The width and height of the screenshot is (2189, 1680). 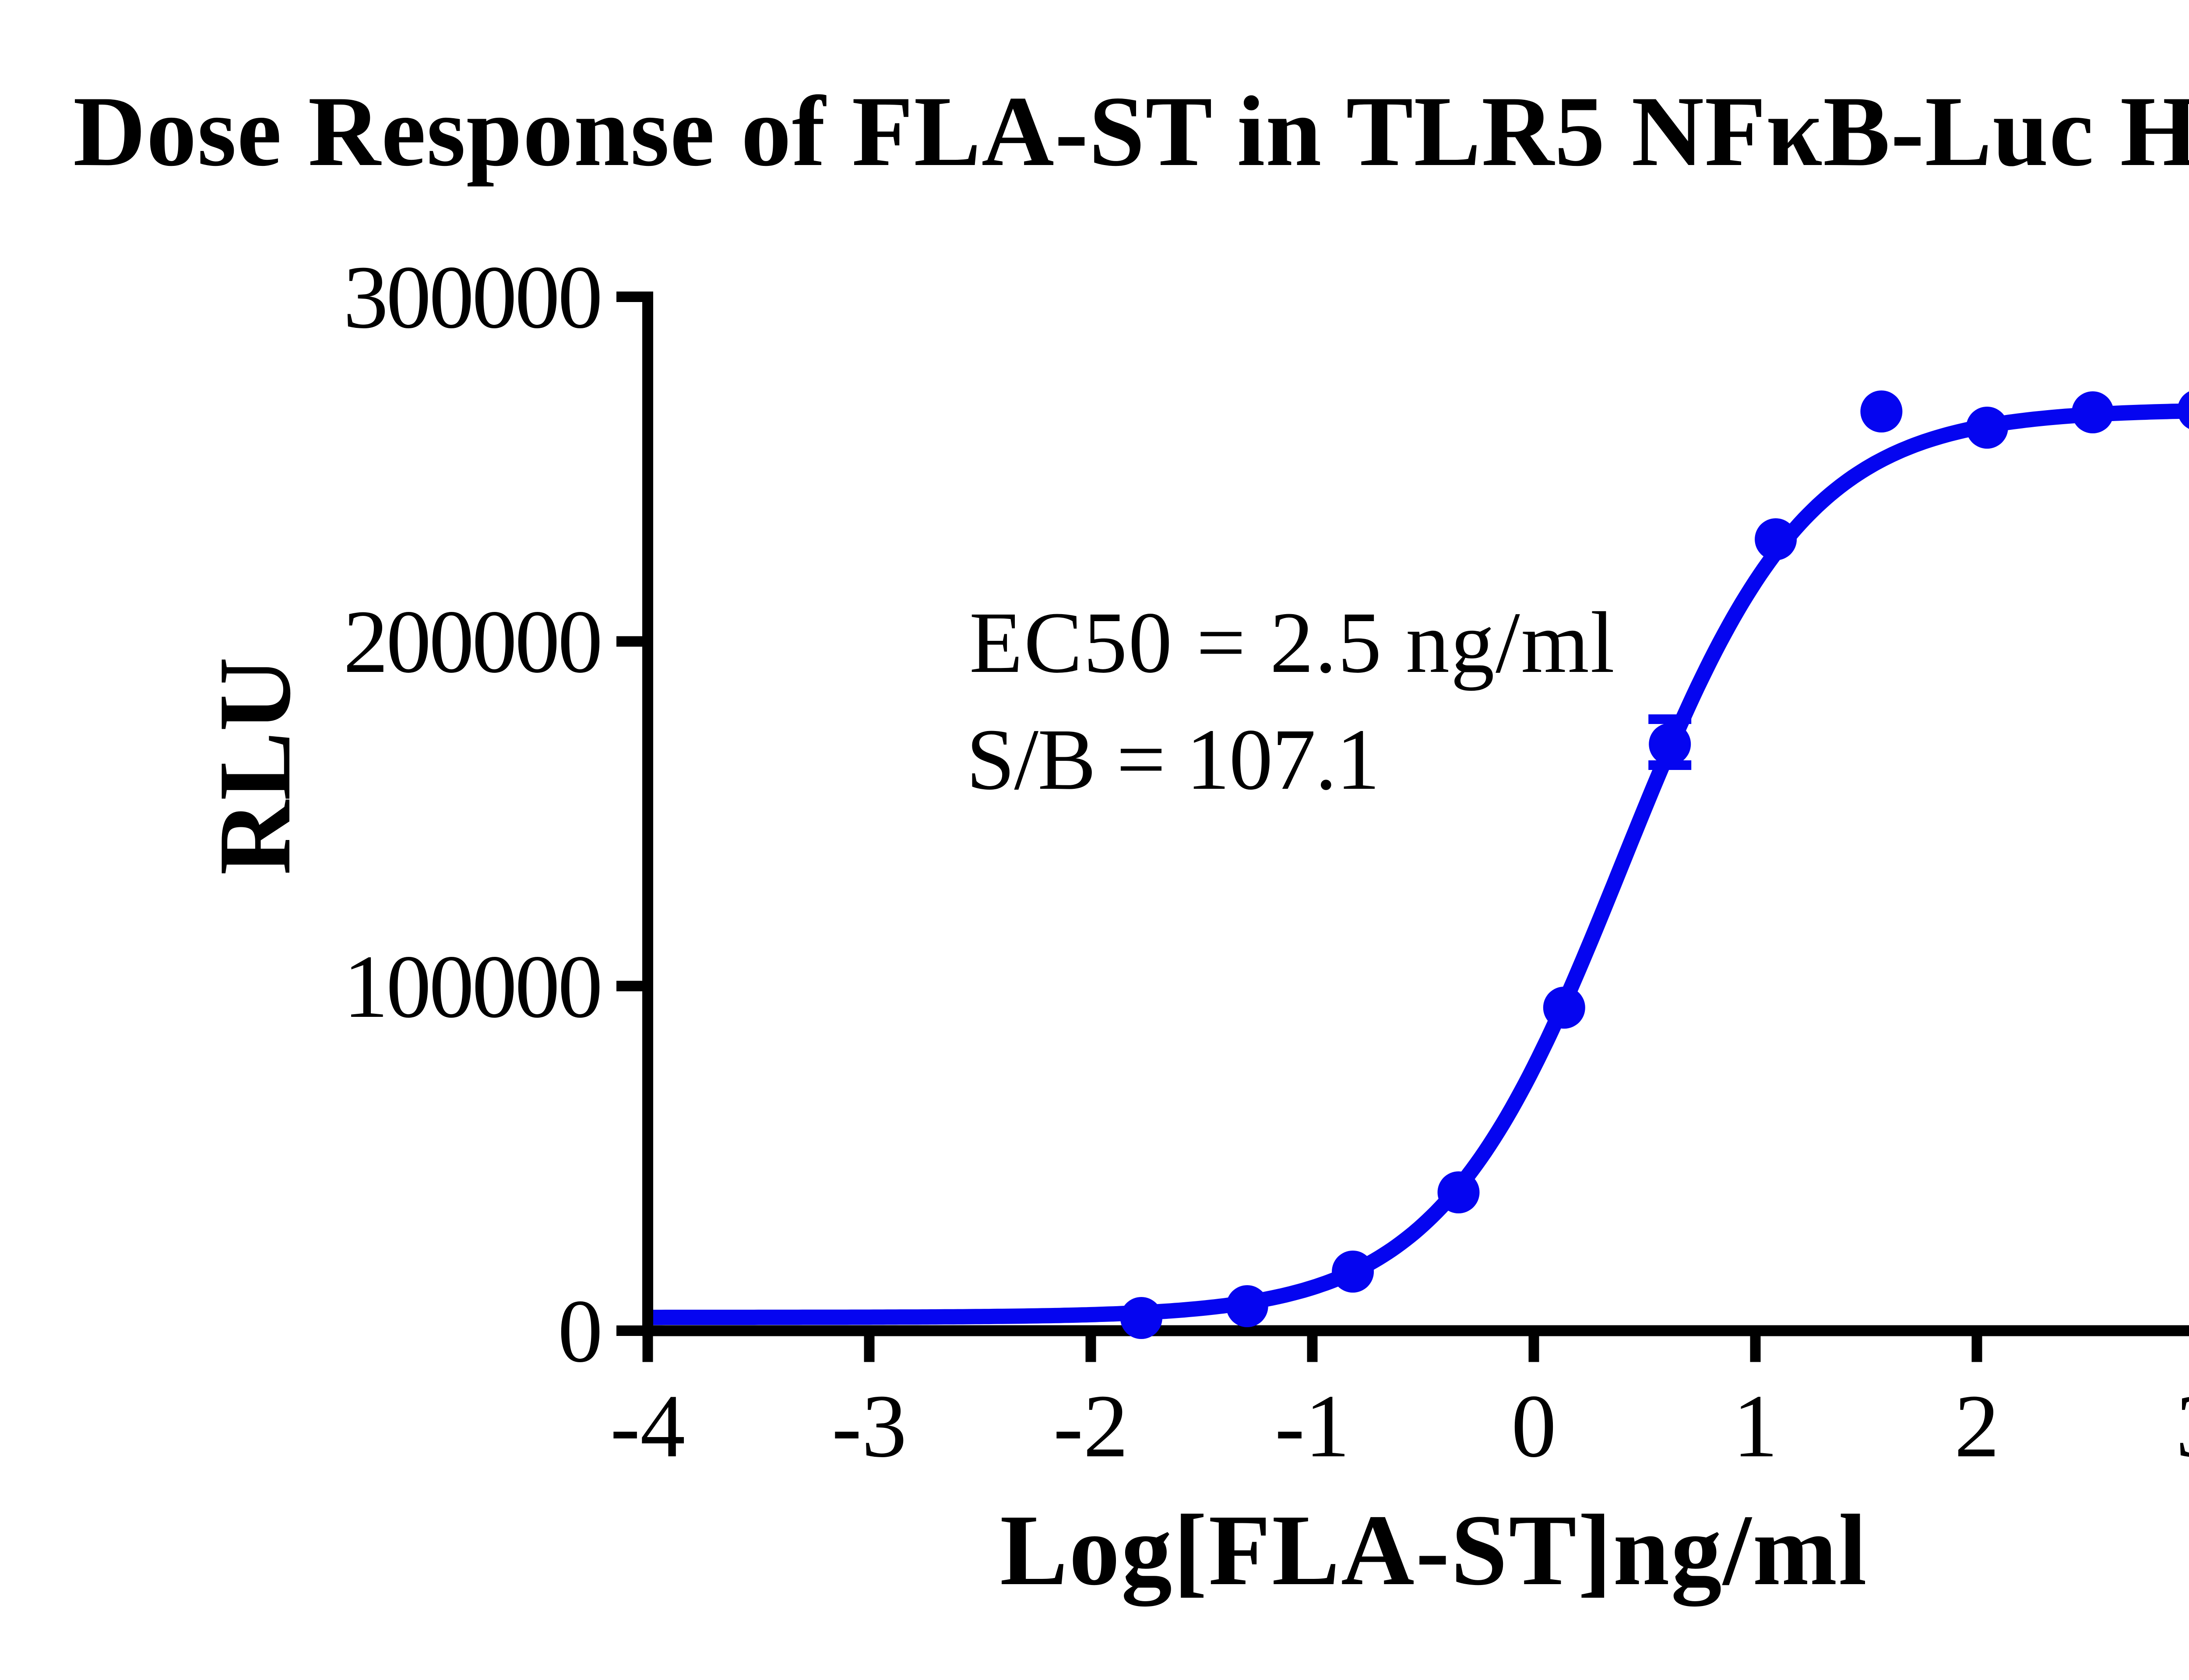 I want to click on svg-text: EC50 = 2.5 ng/ml, so click(x=1293, y=642).